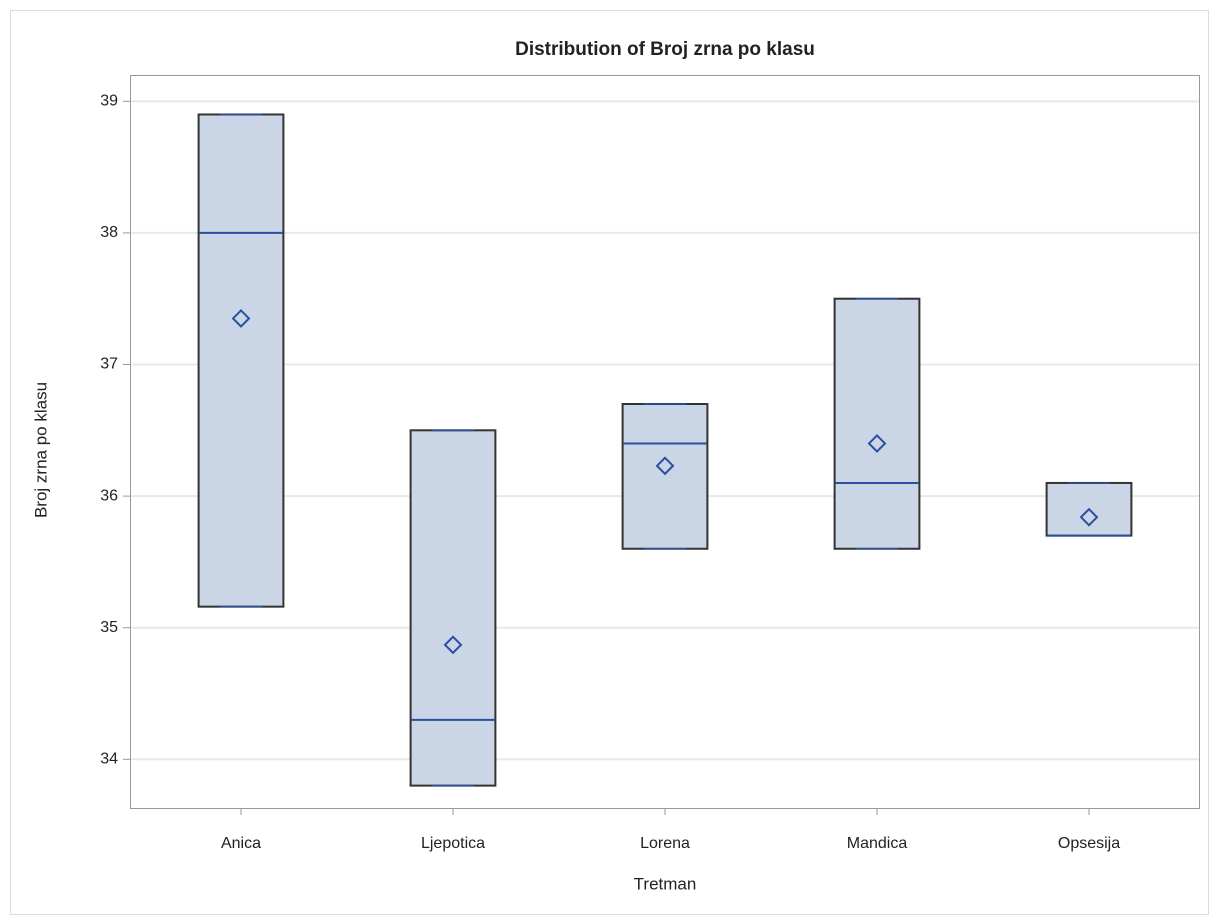  I want to click on x-tick-label: Anica, so click(241, 843).